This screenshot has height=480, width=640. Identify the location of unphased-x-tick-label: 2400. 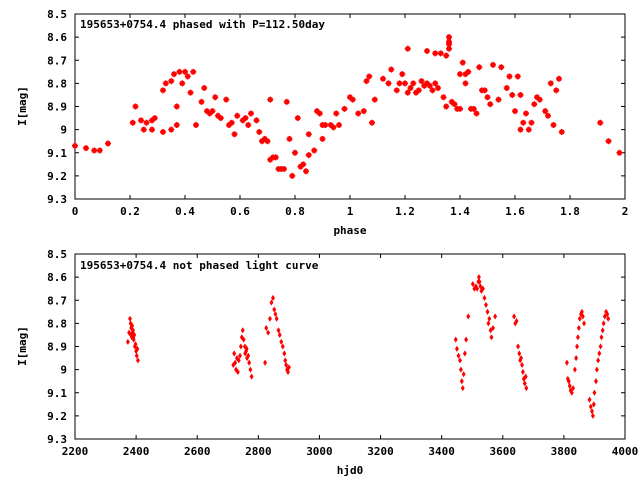
(136, 451).